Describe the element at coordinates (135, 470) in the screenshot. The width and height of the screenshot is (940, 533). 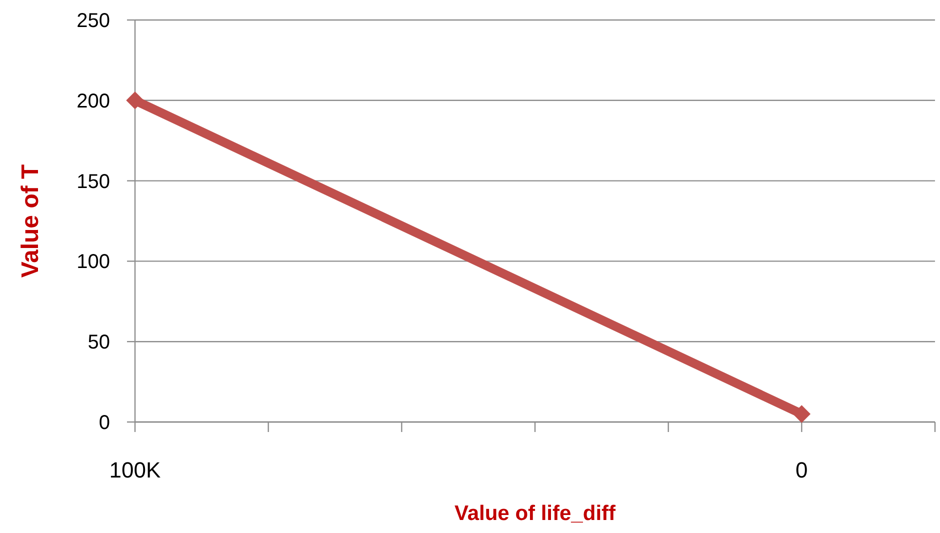
I see `x-tick-label: 100K` at that location.